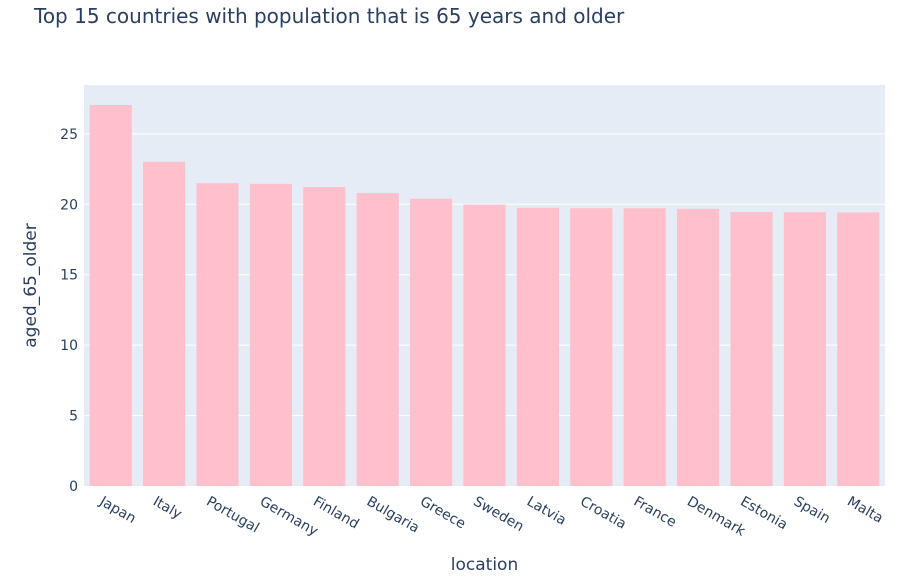 The width and height of the screenshot is (910, 585). I want to click on x-tick-label: Malta, so click(864, 510).